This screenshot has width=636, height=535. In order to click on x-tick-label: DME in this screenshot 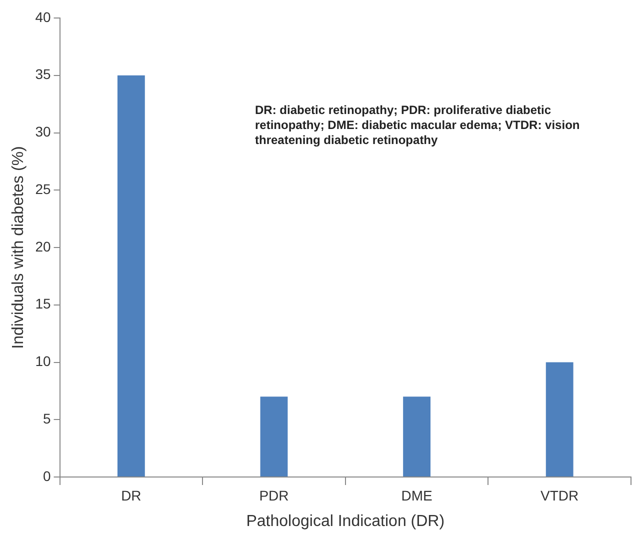, I will do `click(416, 495)`.